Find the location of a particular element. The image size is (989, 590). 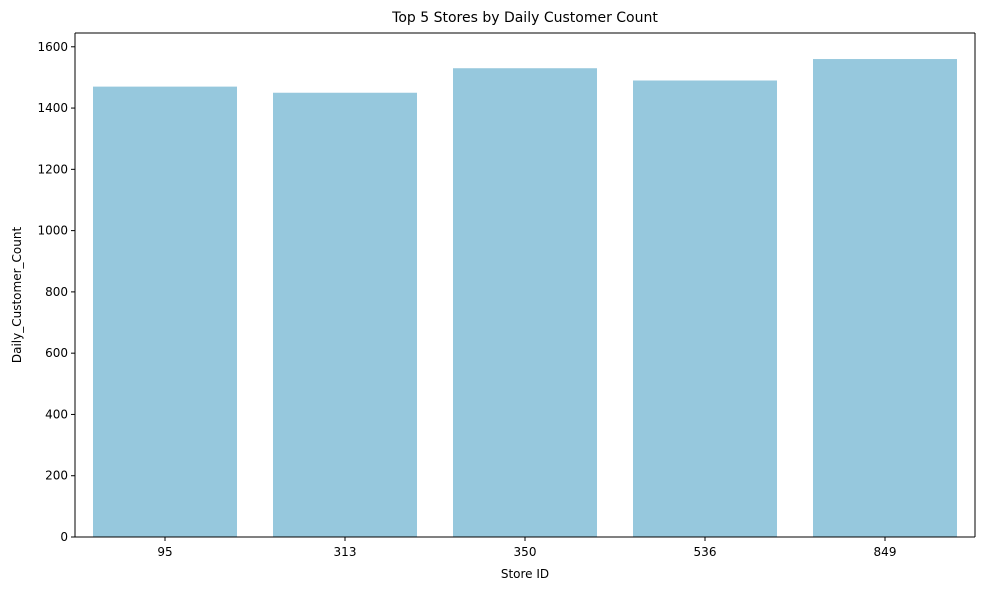

x-tick-label: 350 is located at coordinates (525, 552).